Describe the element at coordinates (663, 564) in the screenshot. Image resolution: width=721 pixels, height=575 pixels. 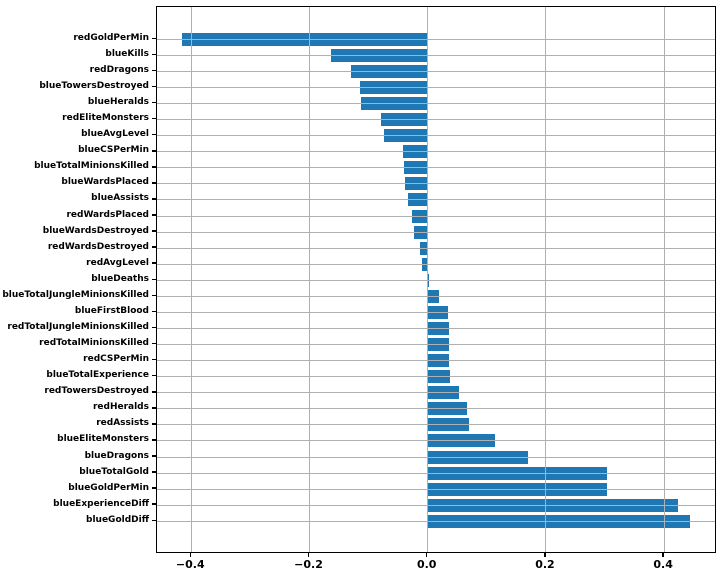
I see `x-tick-label: 0.4` at that location.